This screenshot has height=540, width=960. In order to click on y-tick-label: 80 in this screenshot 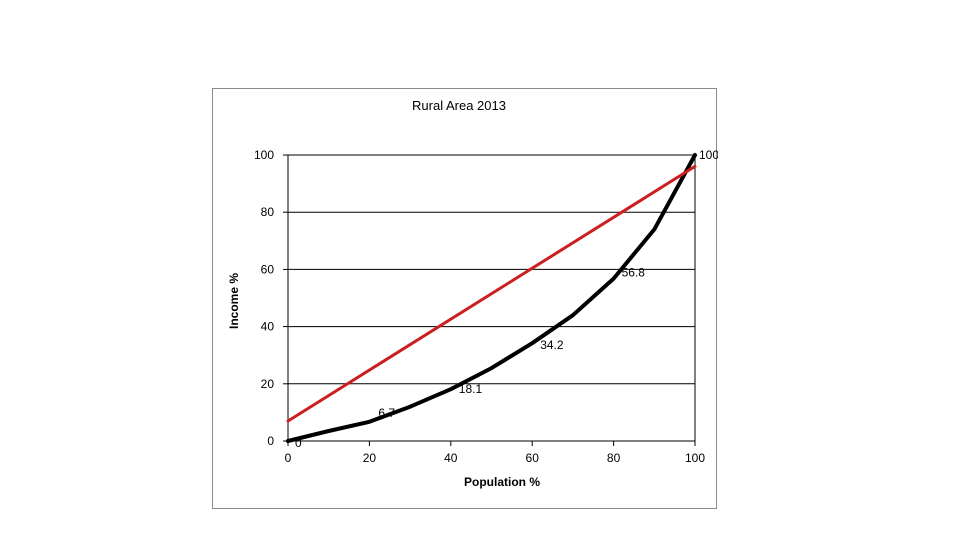, I will do `click(268, 212)`.